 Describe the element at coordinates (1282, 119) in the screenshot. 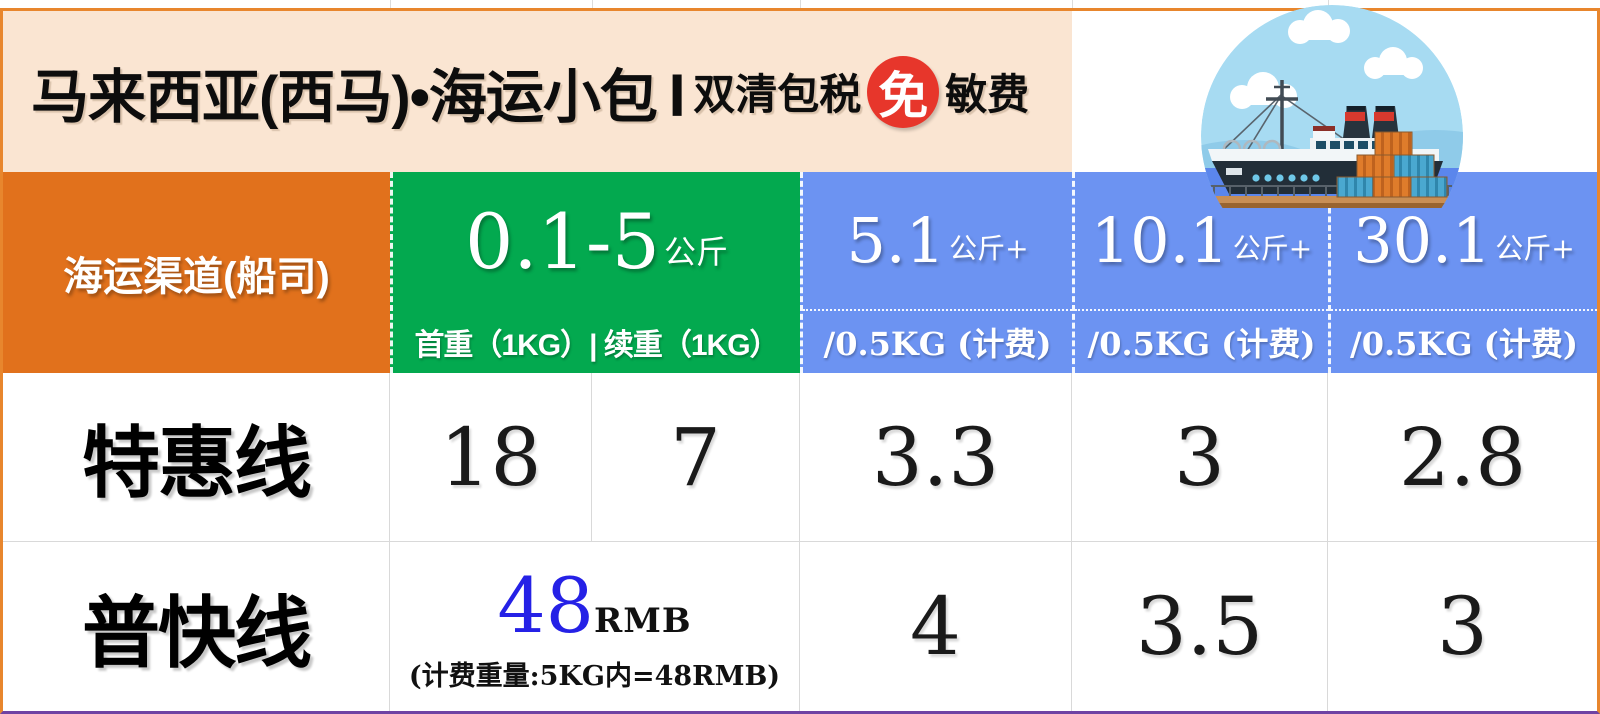

I see `mast` at that location.